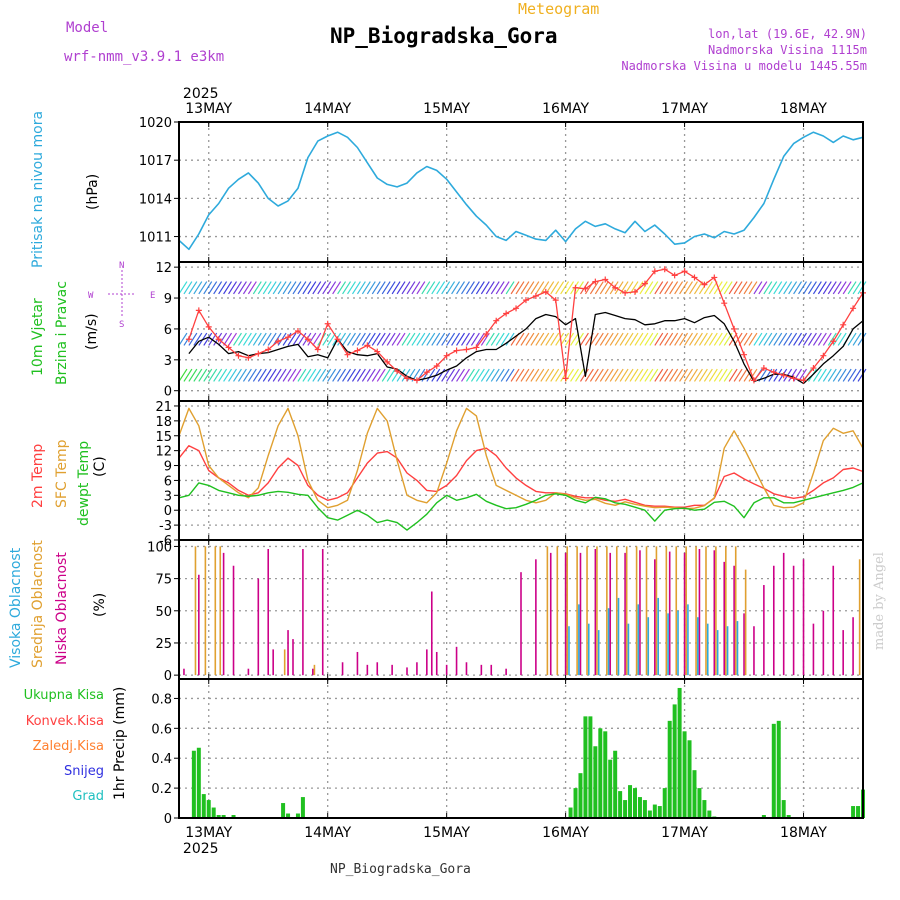  I want to click on compass-w-label: W, so click(91, 296).